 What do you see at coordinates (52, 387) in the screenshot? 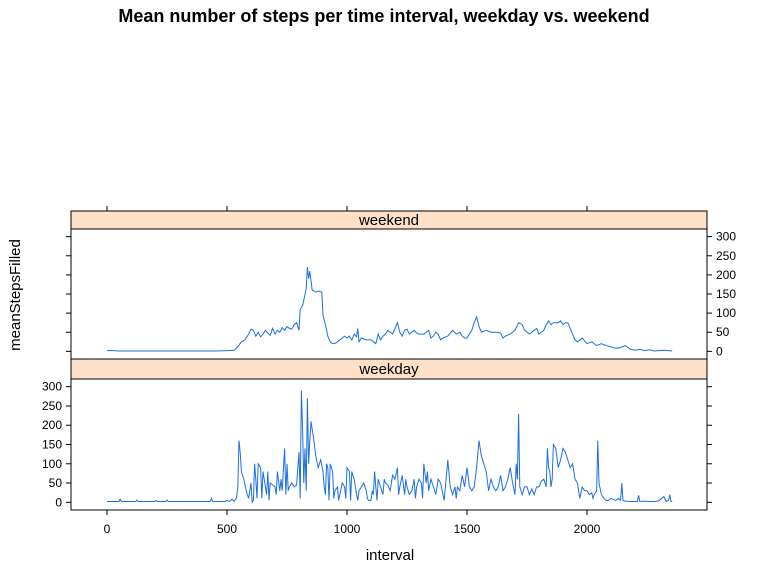
I see `y-tick-label-weekday-300: 300` at bounding box center [52, 387].